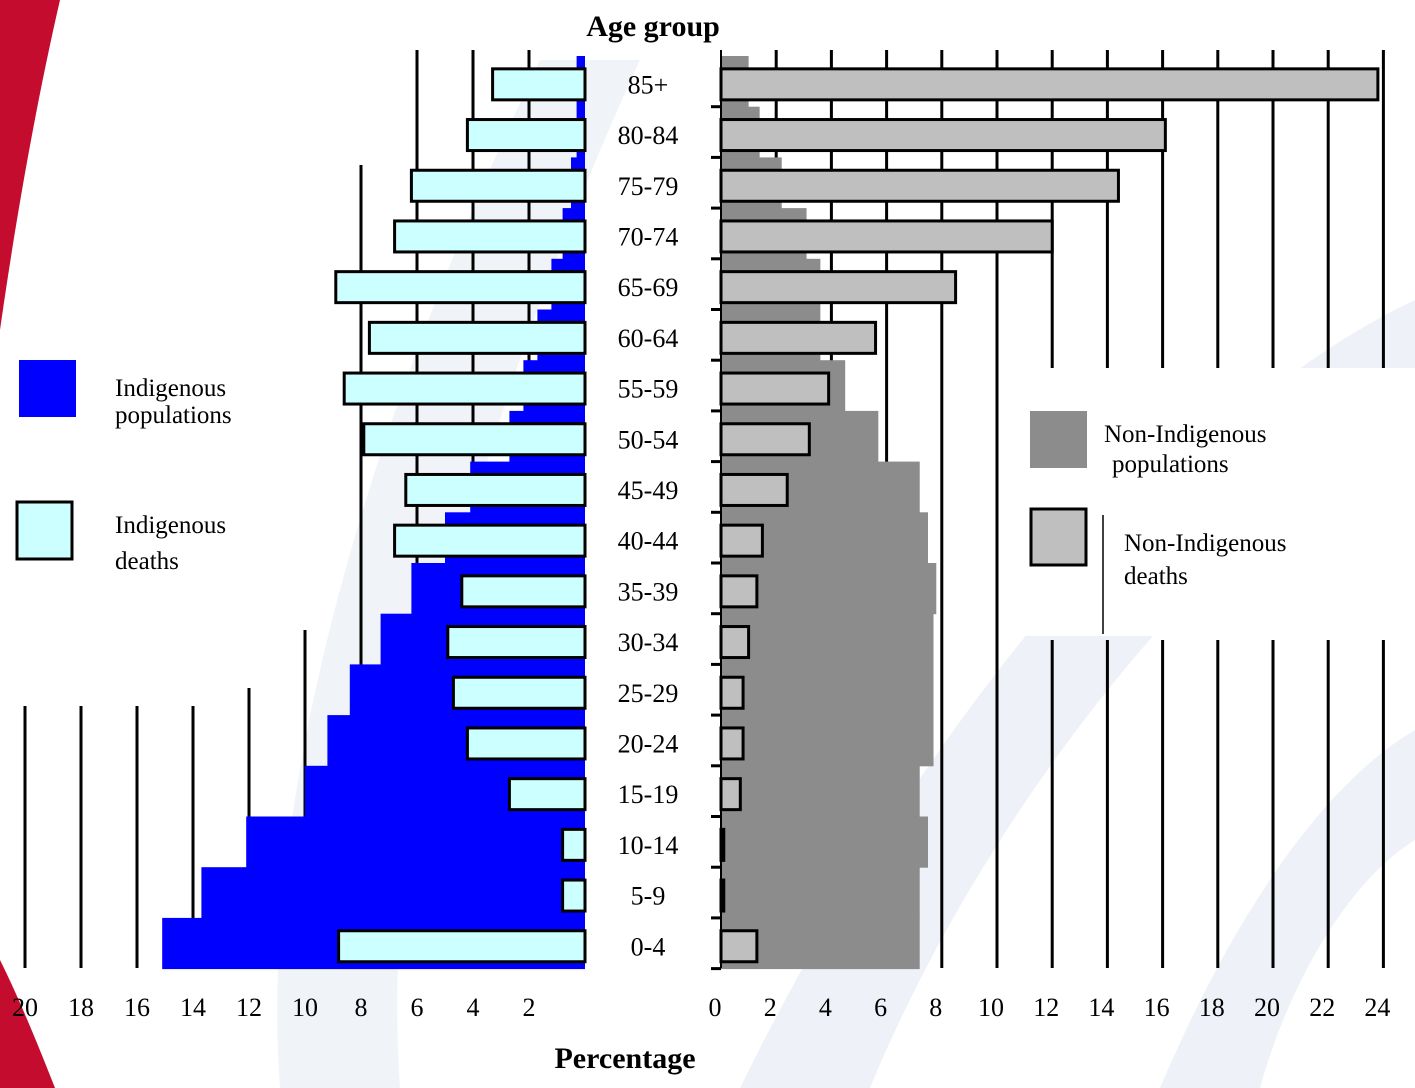  Describe the element at coordinates (653, 26) in the screenshot. I see `chart-title: Age group` at that location.